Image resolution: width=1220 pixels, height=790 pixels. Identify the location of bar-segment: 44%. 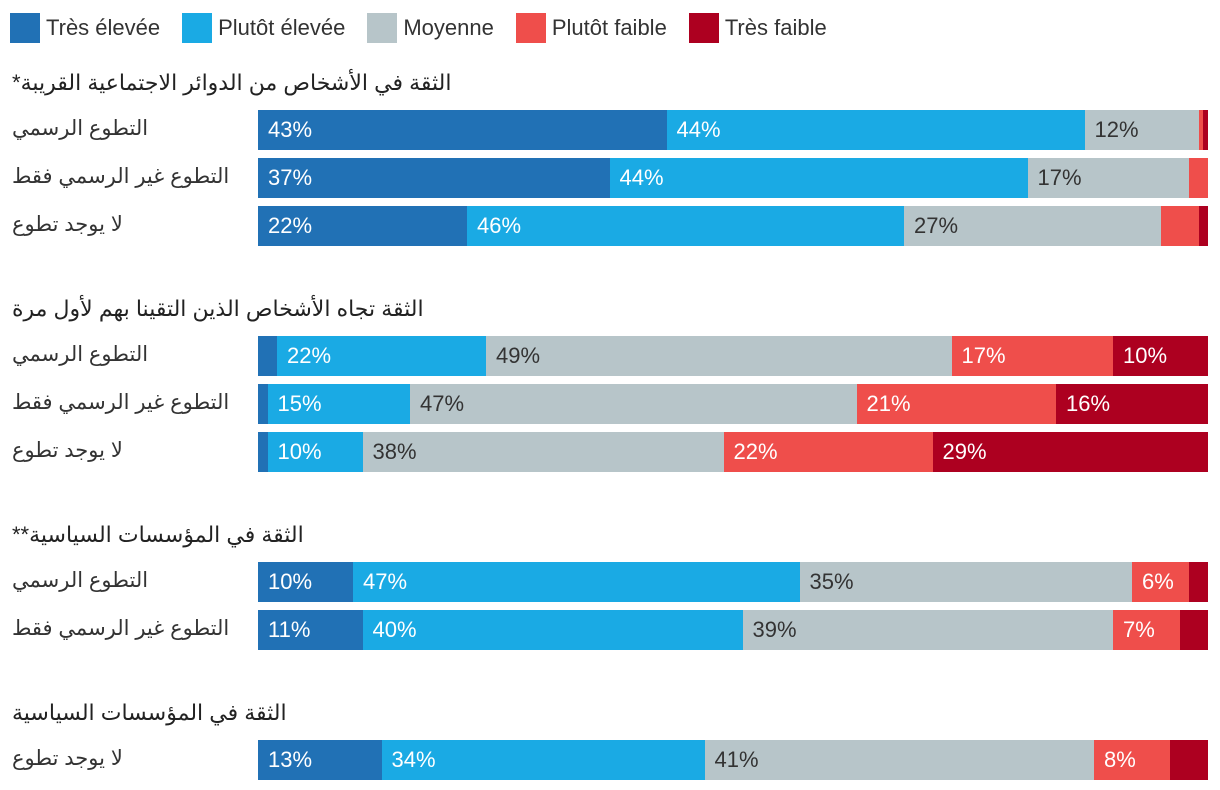
(818, 178).